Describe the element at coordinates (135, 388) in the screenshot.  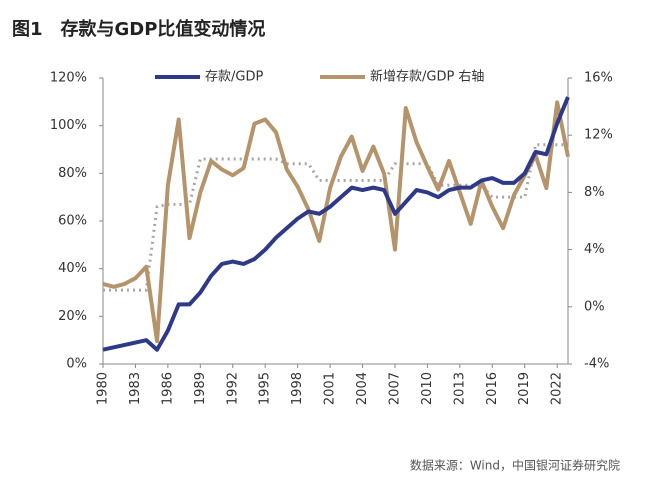
I see `x-tick-label: 1983` at that location.